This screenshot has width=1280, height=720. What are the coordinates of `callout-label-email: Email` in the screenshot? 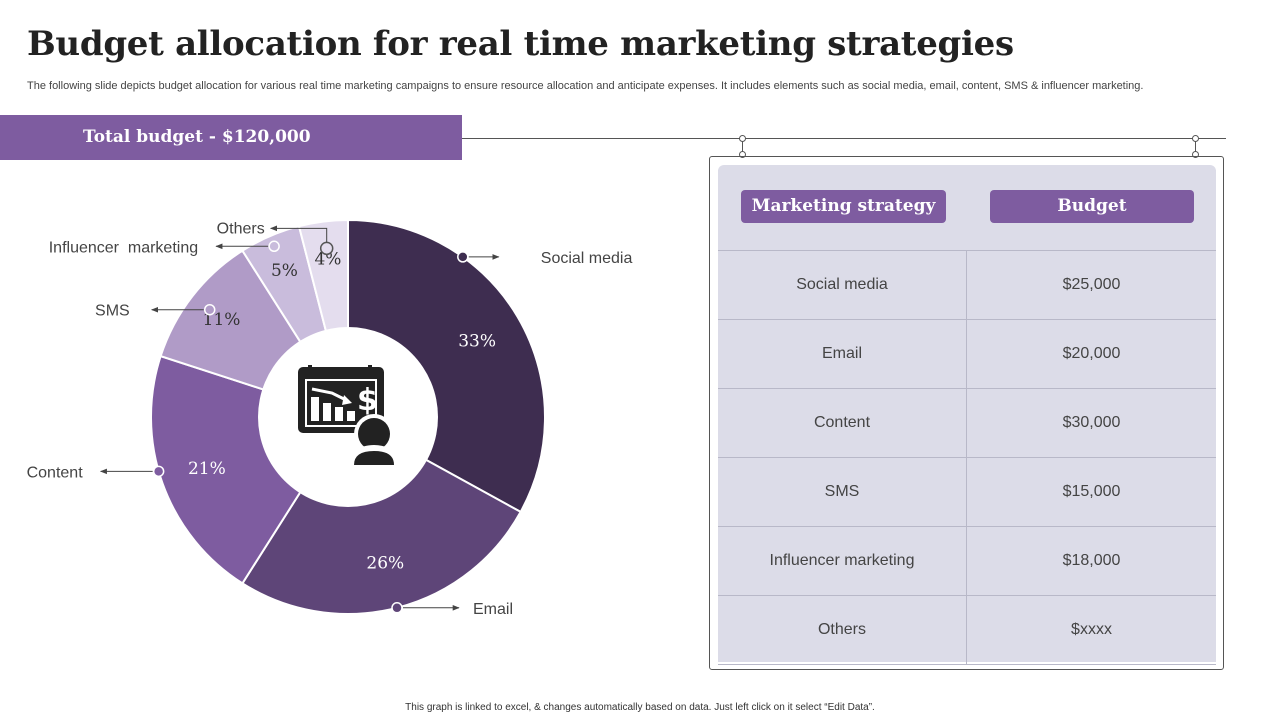 It's located at (493, 609).